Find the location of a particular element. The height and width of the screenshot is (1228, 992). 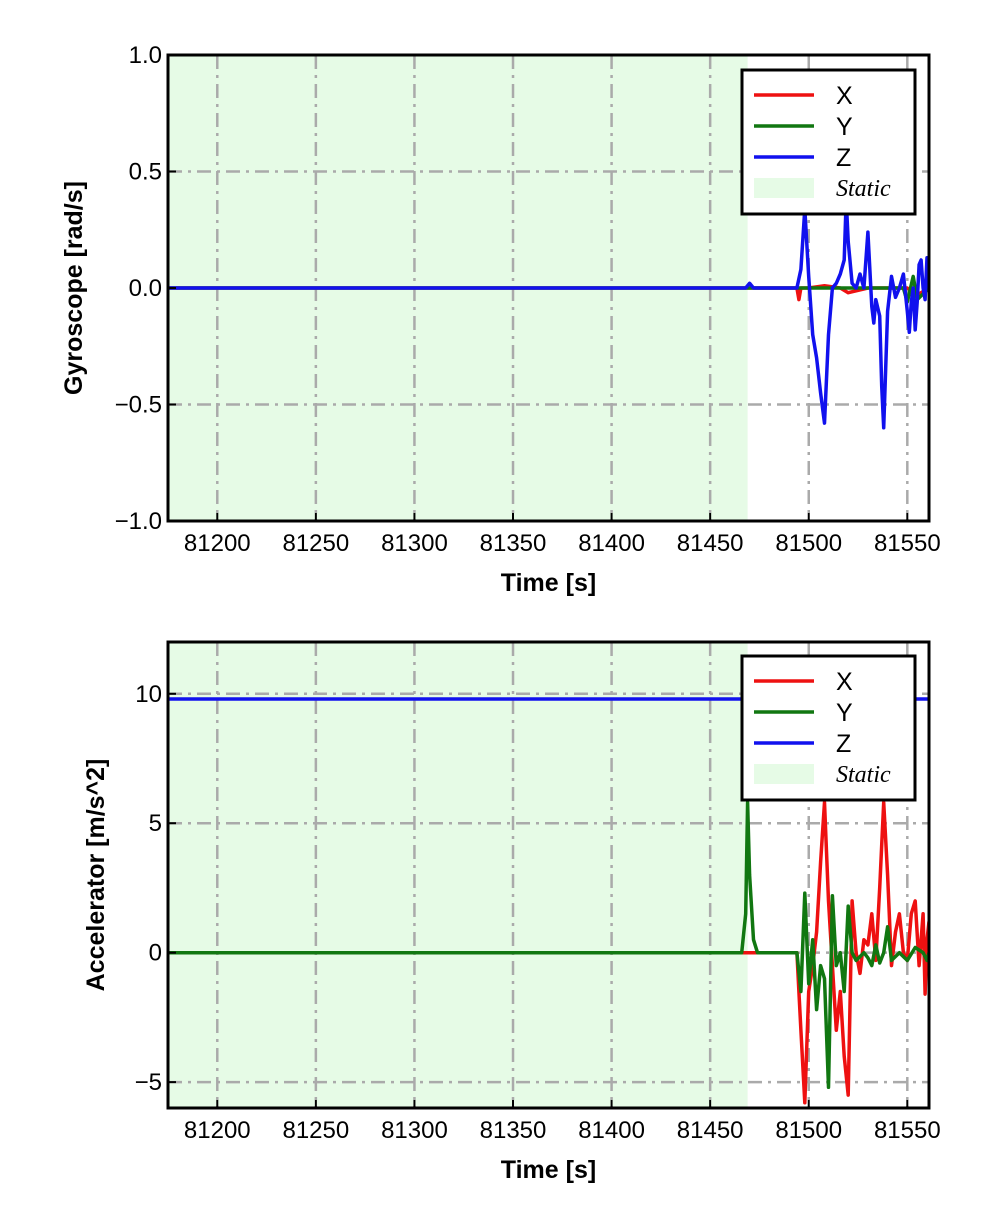

y-tick-label: −5 is located at coordinates (148, 1082).